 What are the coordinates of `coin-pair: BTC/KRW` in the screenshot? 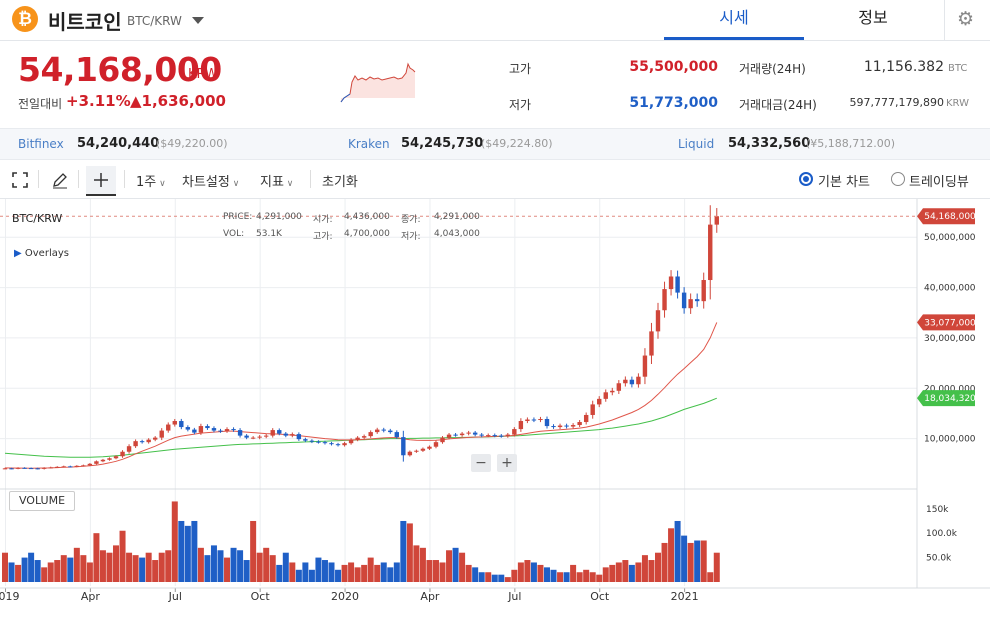 It's located at (154, 21).